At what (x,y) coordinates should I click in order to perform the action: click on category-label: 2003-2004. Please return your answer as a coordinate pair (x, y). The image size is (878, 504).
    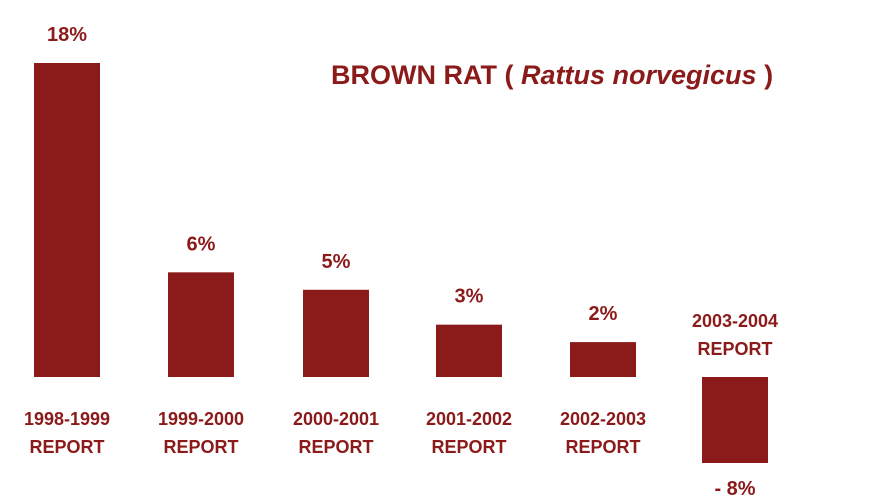
    Looking at the image, I should click on (735, 321).